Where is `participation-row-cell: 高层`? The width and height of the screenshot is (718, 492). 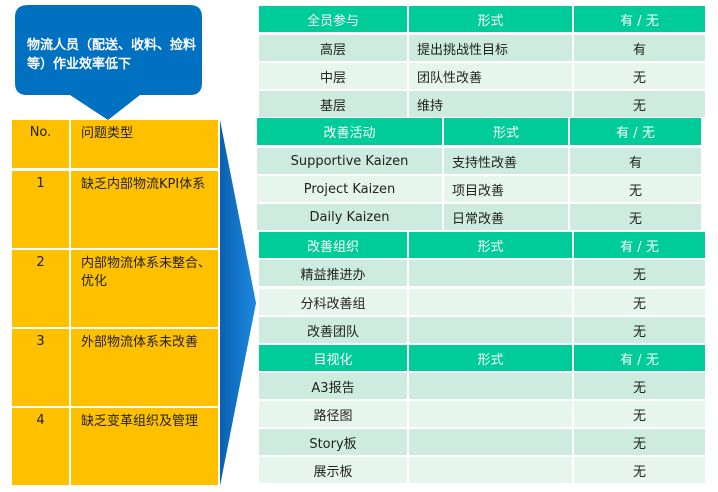 participation-row-cell: 高层 is located at coordinates (333, 48).